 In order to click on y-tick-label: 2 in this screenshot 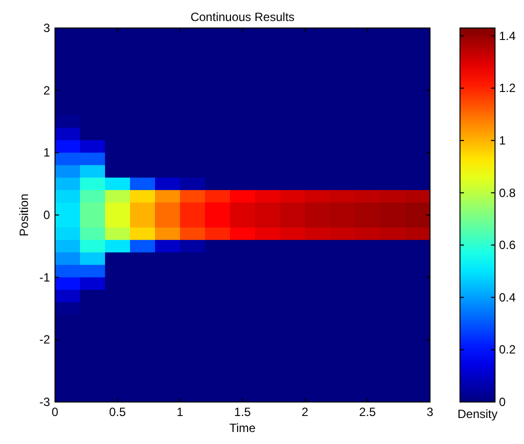, I will do `click(46, 90)`.